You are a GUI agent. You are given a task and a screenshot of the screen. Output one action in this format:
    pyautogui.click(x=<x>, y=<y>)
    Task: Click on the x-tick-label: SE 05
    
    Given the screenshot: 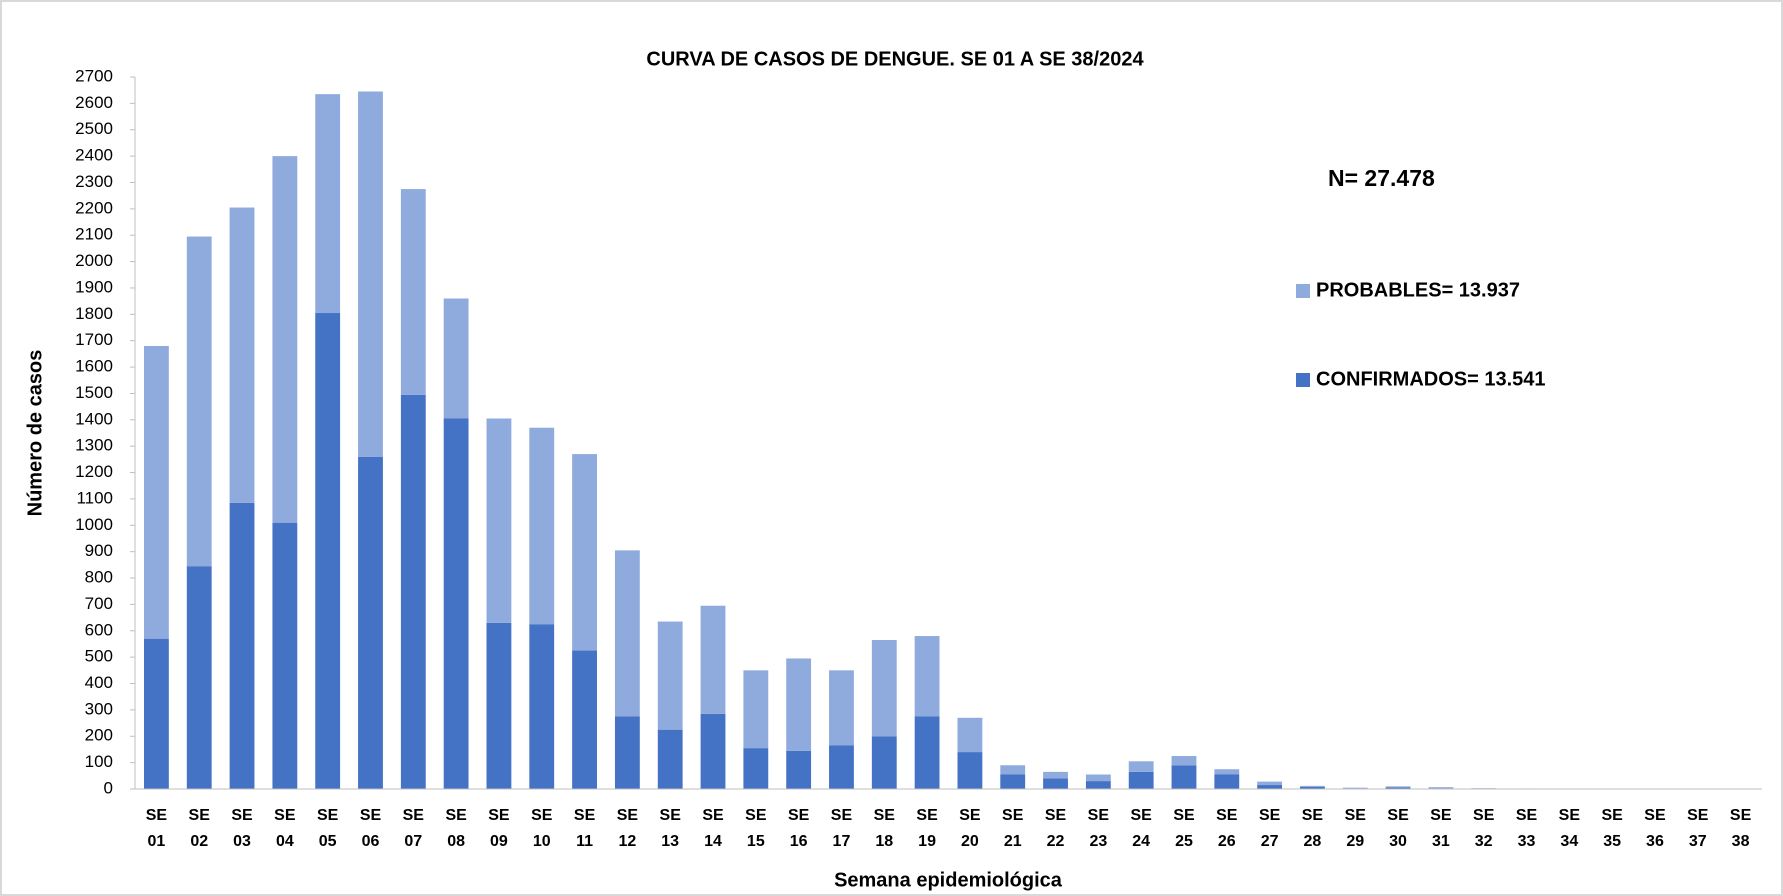 What is the action you would take?
    pyautogui.click(x=327, y=828)
    